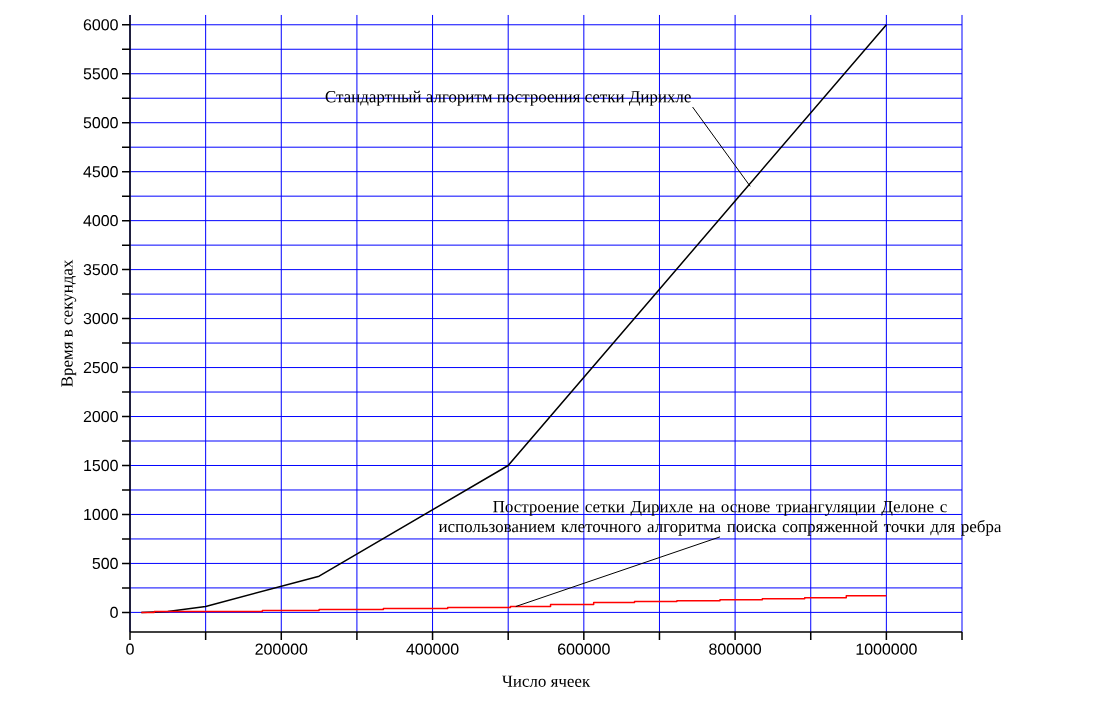  What do you see at coordinates (735, 649) in the screenshot?
I see `x-tick-label: 800000` at bounding box center [735, 649].